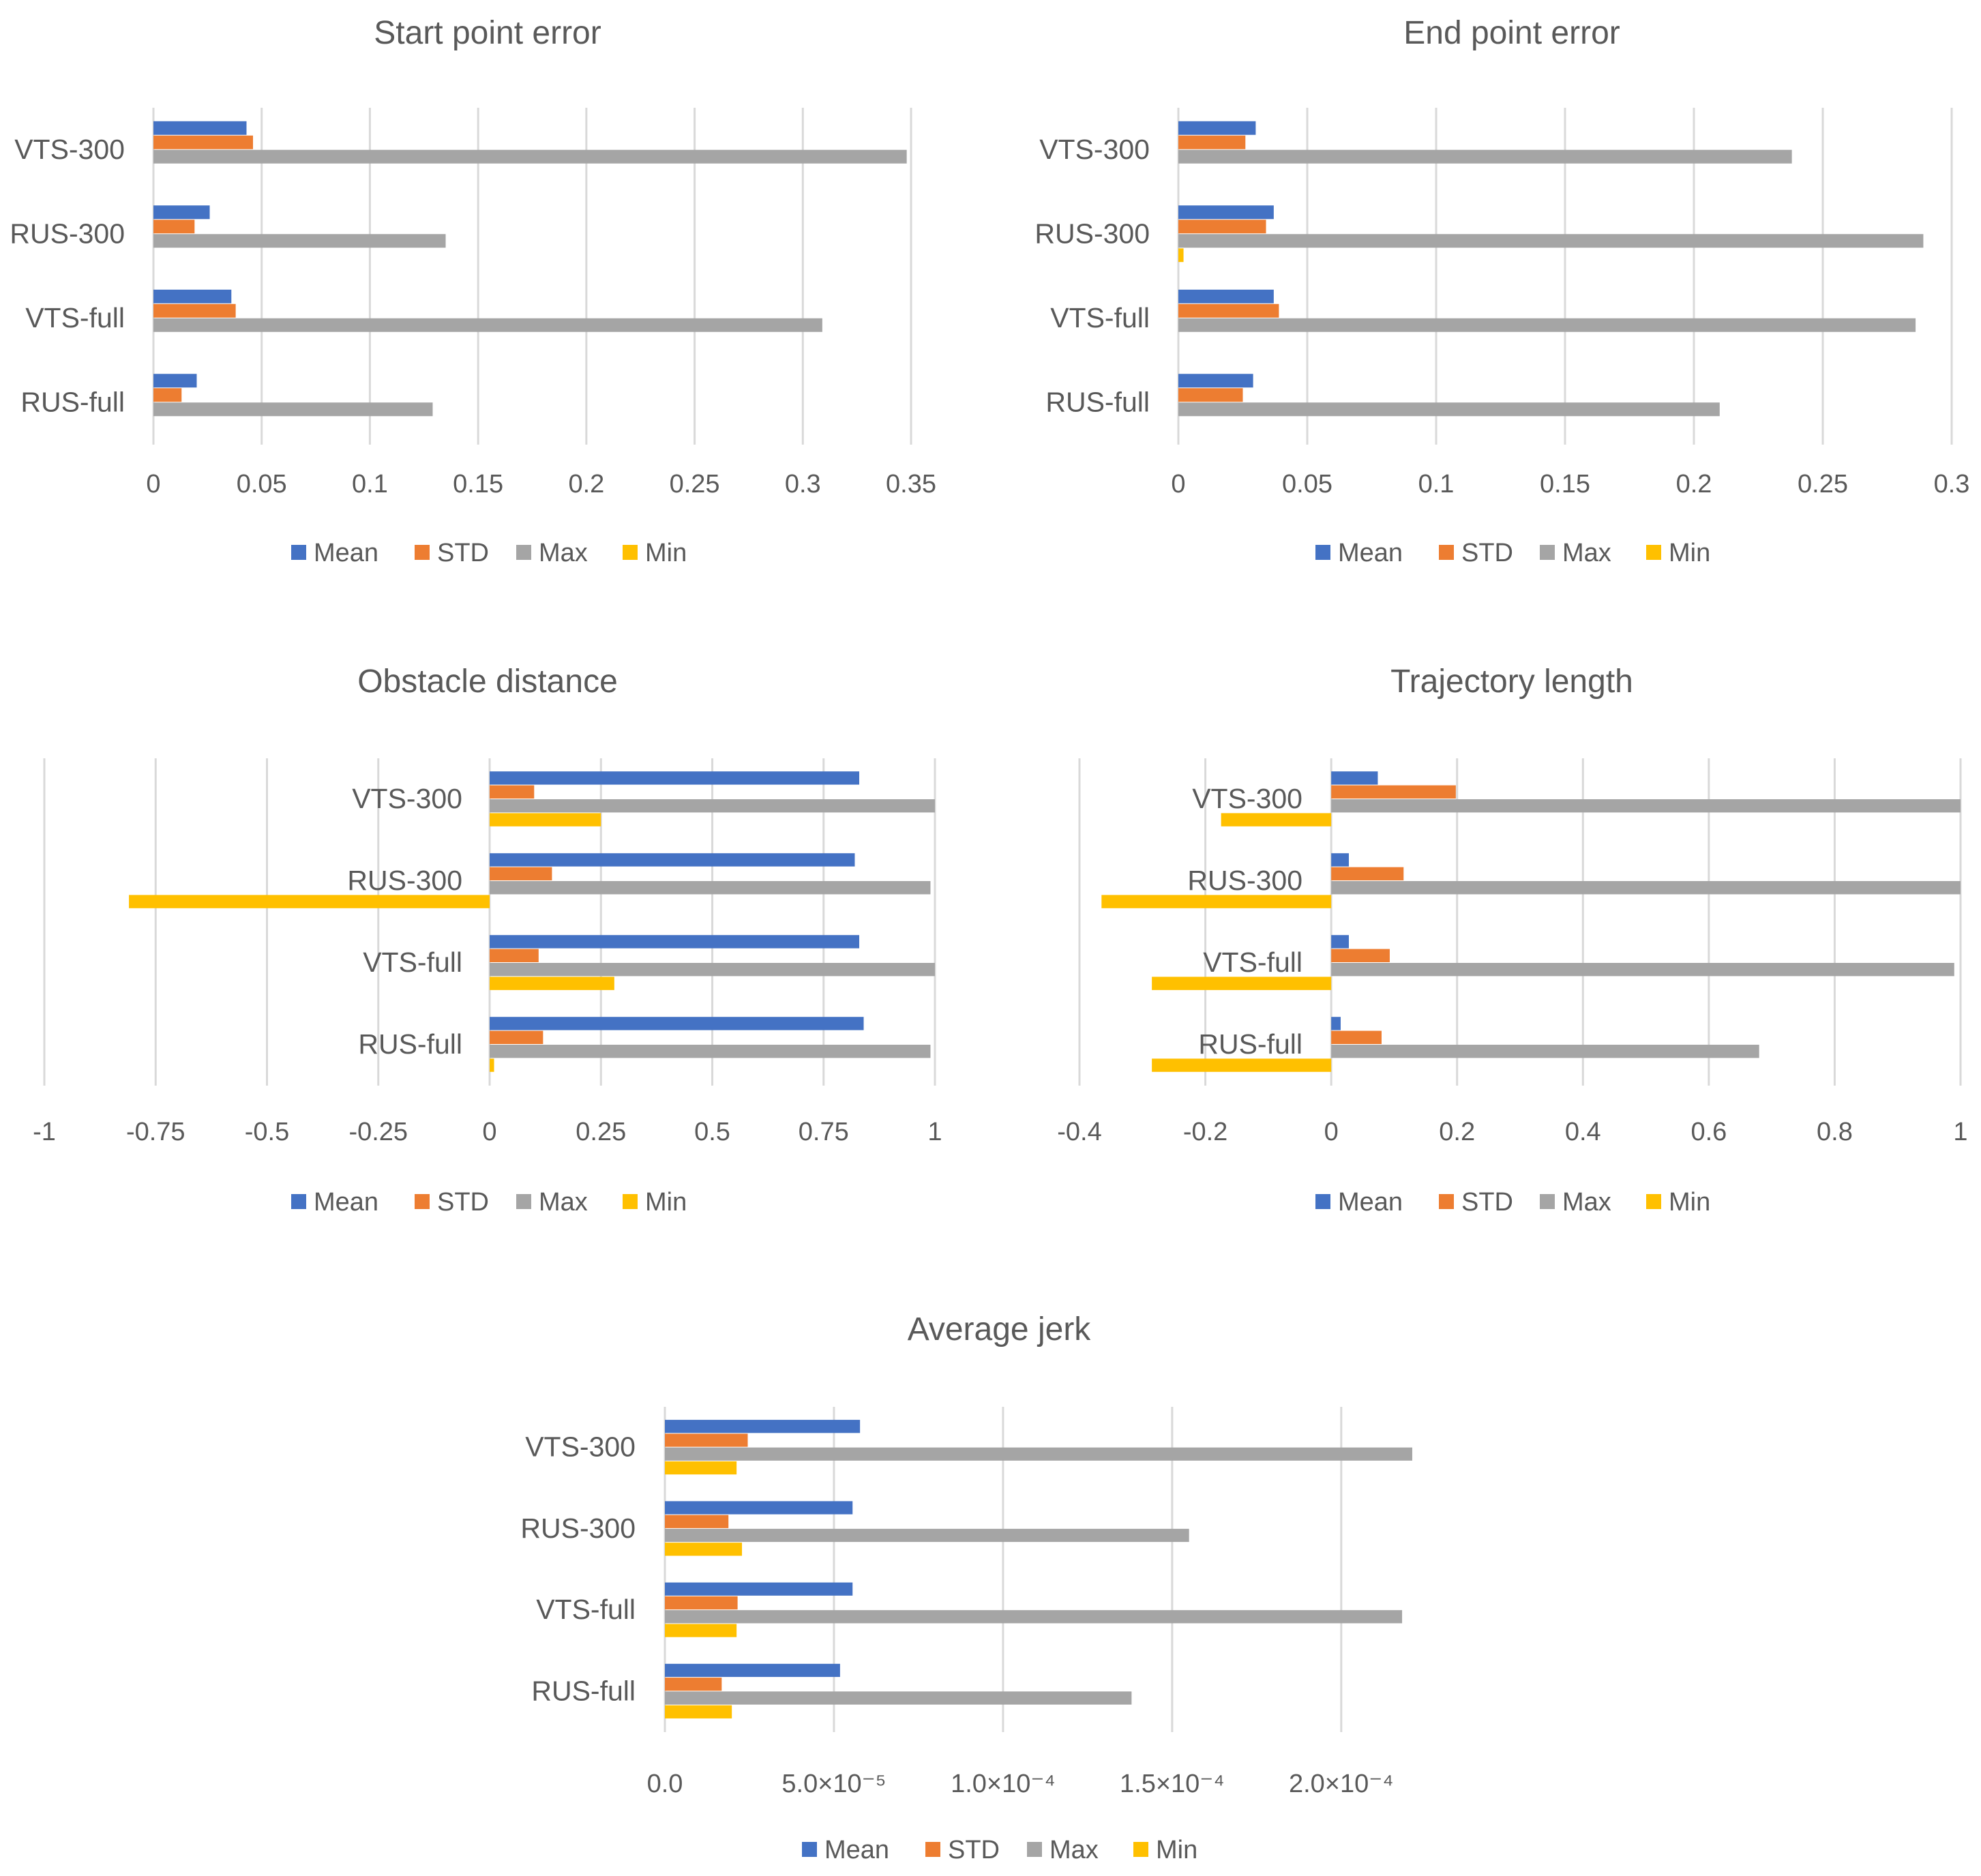 Image resolution: width=1981 pixels, height=1876 pixels. Describe the element at coordinates (1205, 1132) in the screenshot. I see `x-tick-label: -0.2` at that location.